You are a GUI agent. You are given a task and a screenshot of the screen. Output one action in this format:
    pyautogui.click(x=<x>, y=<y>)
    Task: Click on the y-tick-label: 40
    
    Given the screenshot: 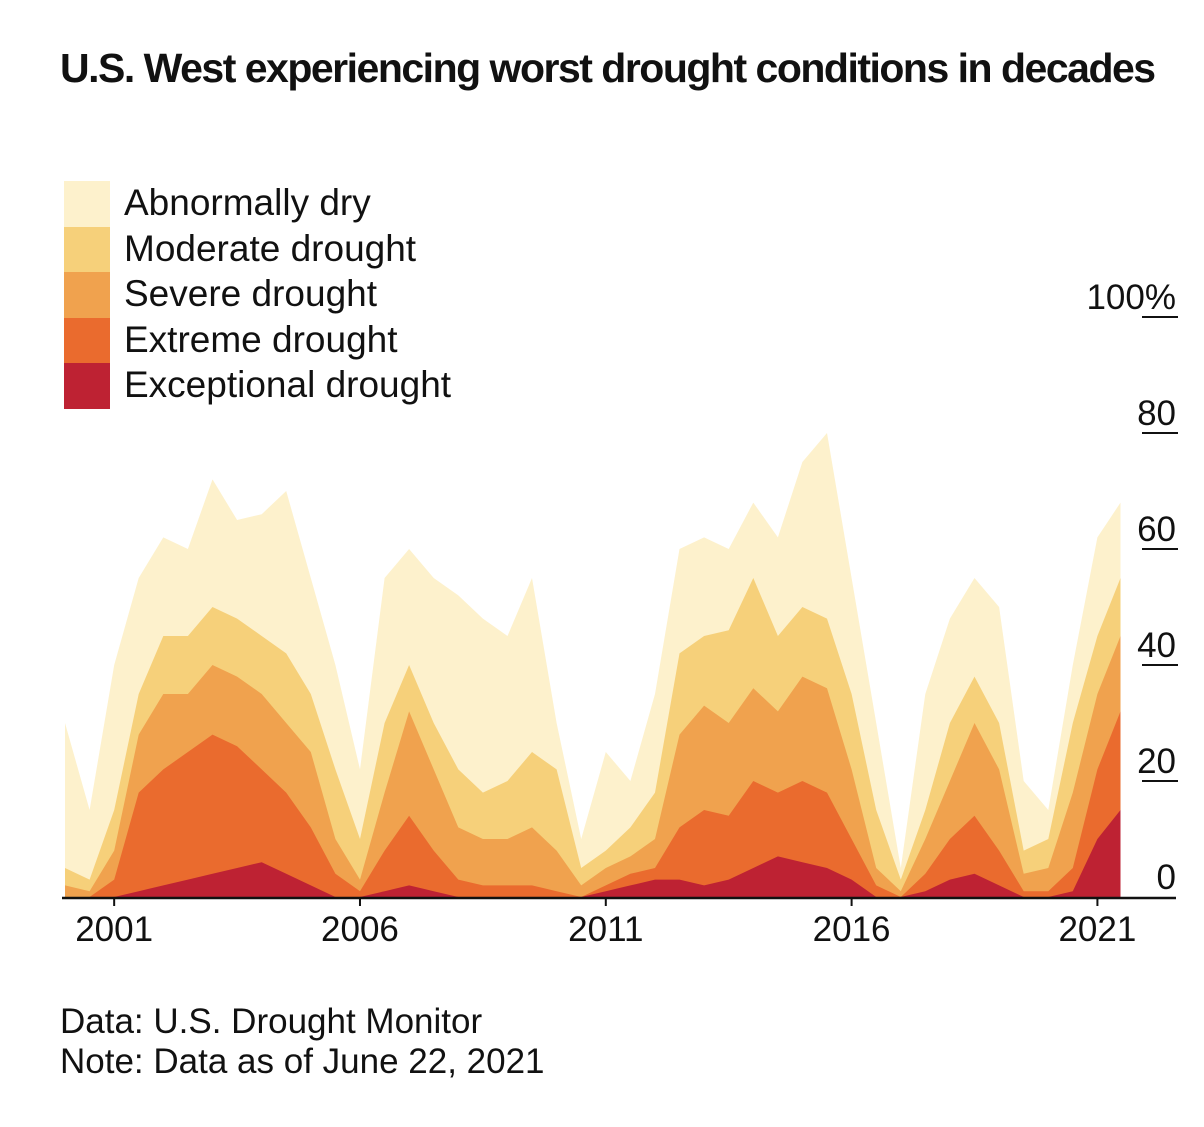 What is the action you would take?
    pyautogui.click(x=1156, y=645)
    